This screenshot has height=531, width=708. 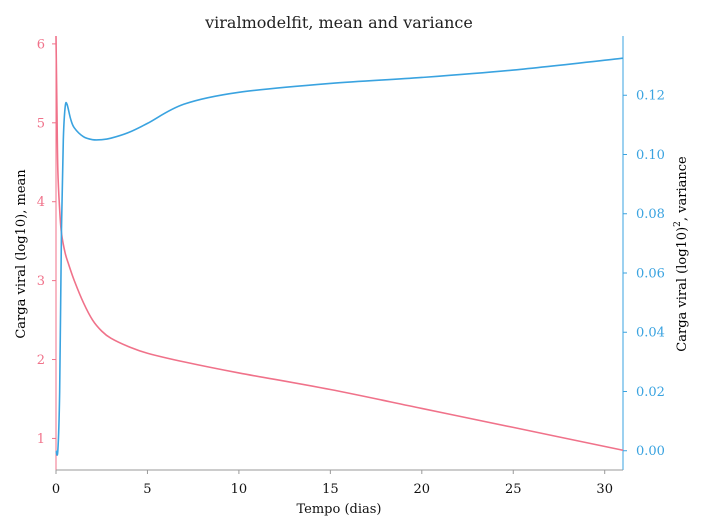 I want to click on right-axis-label-tail: , variance, so click(x=682, y=188).